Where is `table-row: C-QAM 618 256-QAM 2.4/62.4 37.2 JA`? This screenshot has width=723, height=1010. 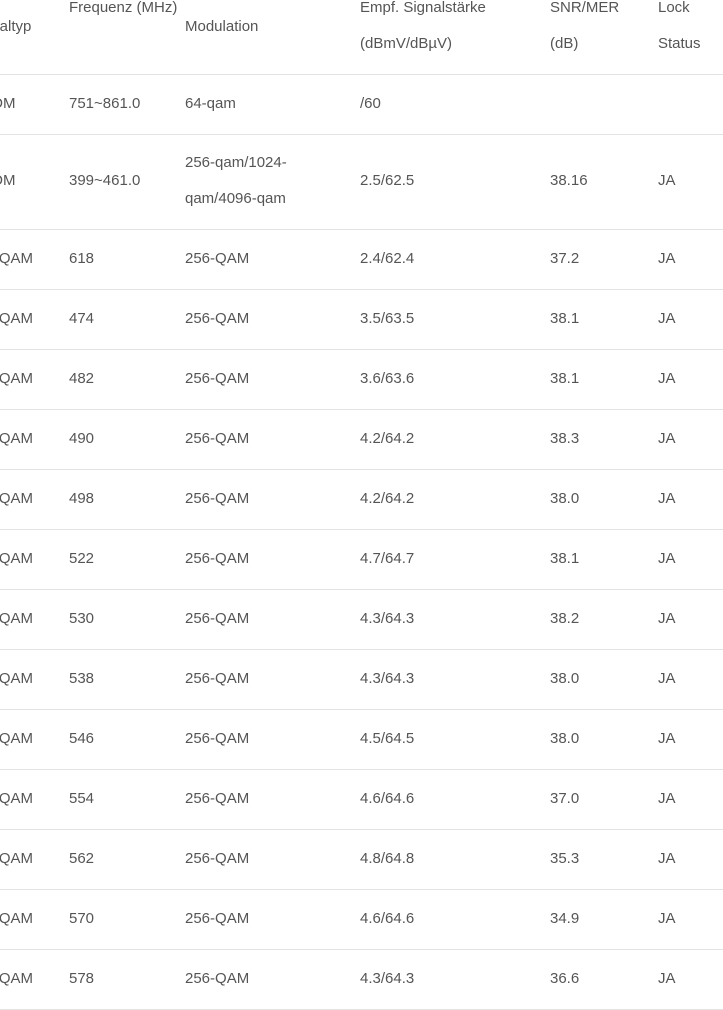 table-row: C-QAM 618 256-QAM 2.4/62.4 37.2 JA is located at coordinates (361, 260).